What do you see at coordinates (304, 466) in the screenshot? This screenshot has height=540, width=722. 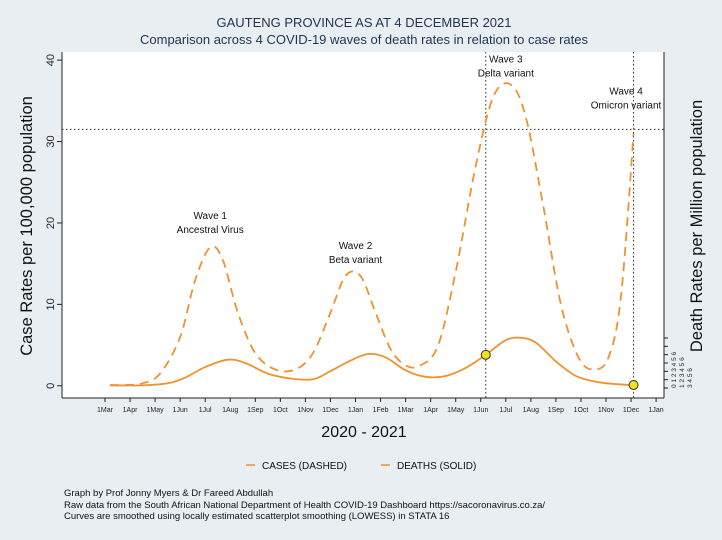 I see `legend-label-cases: CASES (DASHED)` at bounding box center [304, 466].